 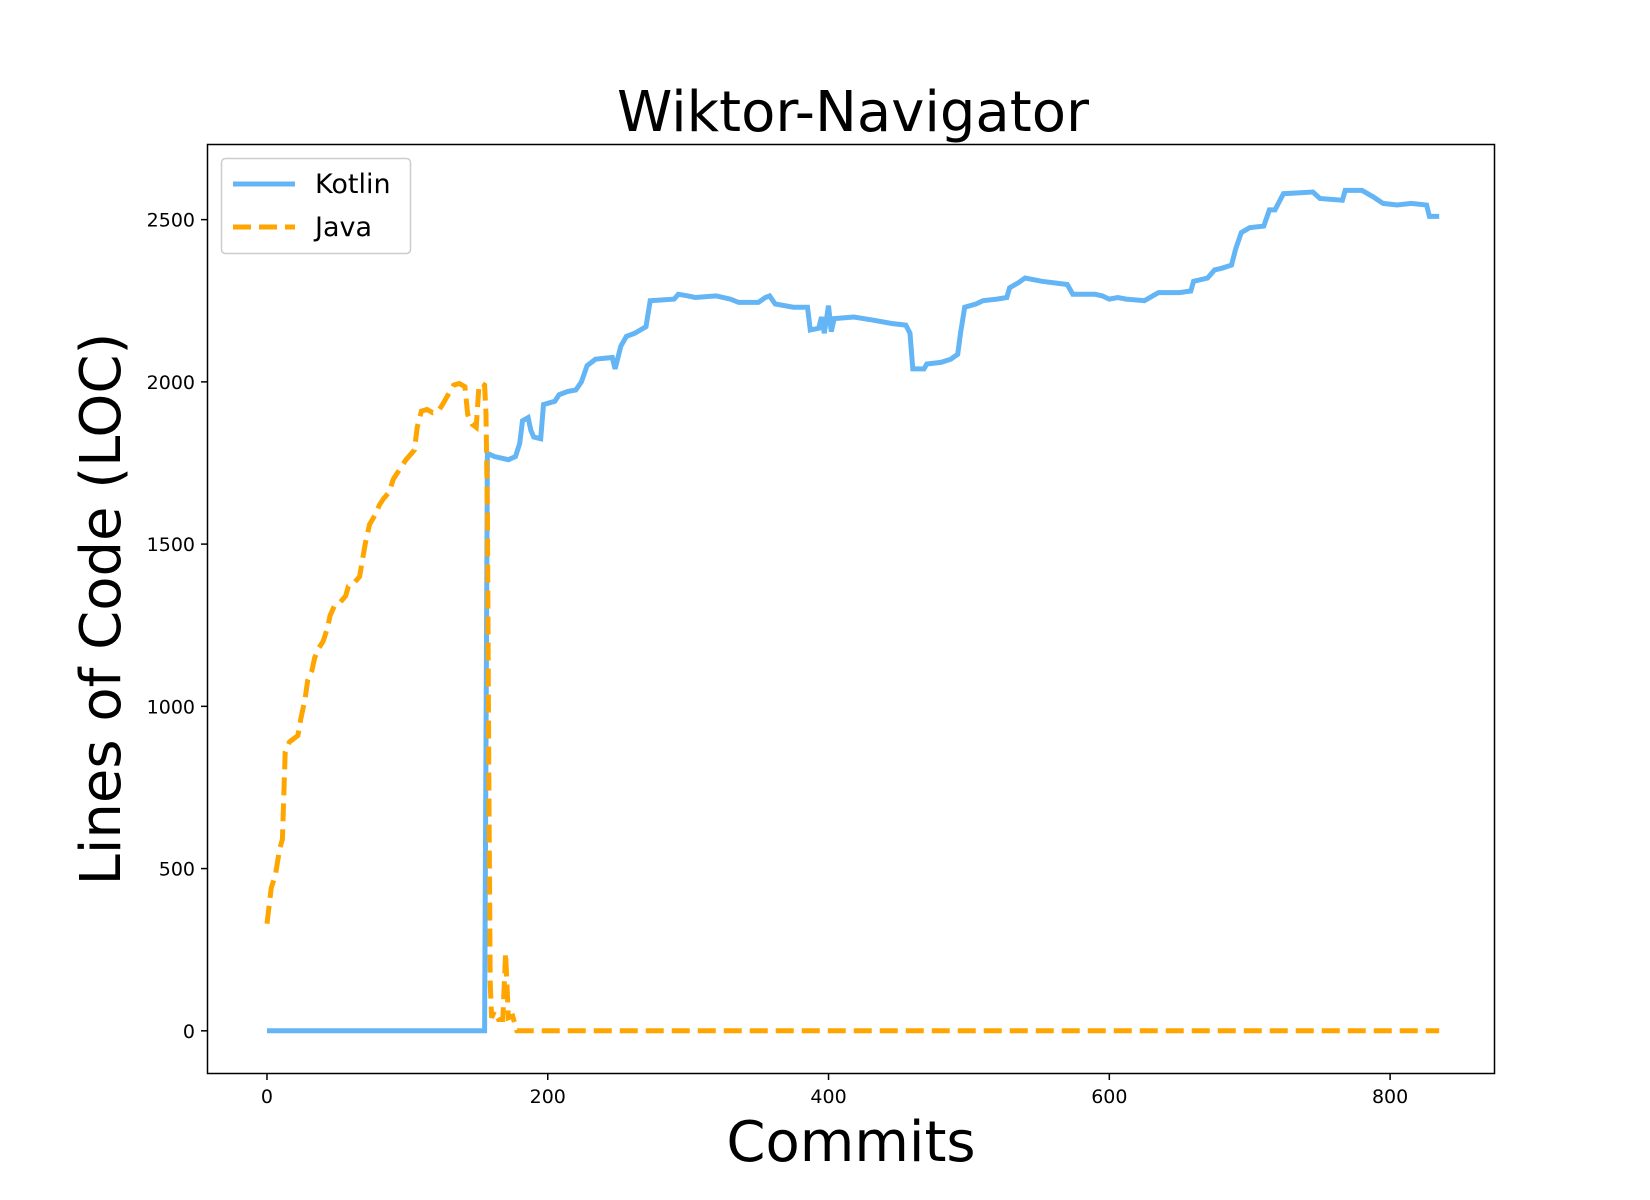 What do you see at coordinates (828, 1097) in the screenshot?
I see `x-tick-label: 400` at bounding box center [828, 1097].